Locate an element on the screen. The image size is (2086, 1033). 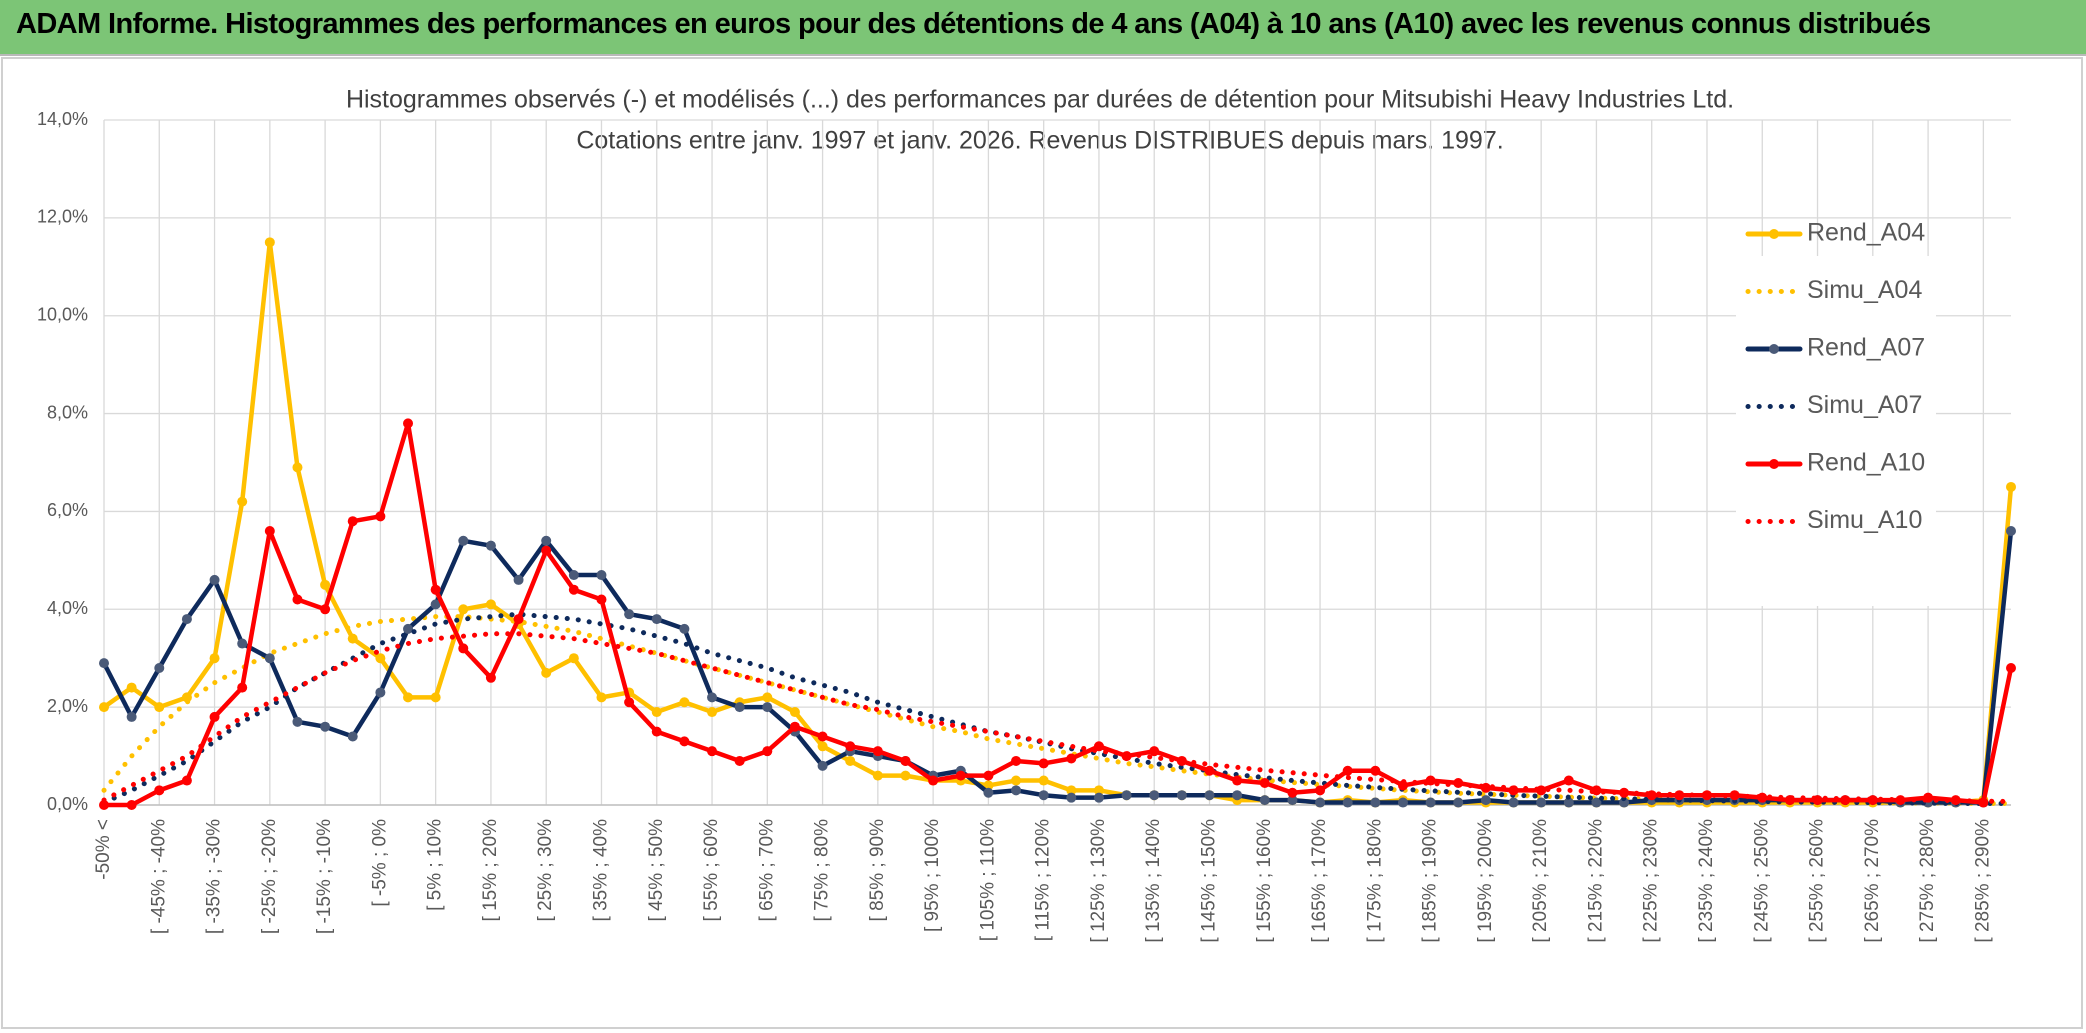
x-tick-label: [ -45% ; -40% is located at coordinates (158, 876).